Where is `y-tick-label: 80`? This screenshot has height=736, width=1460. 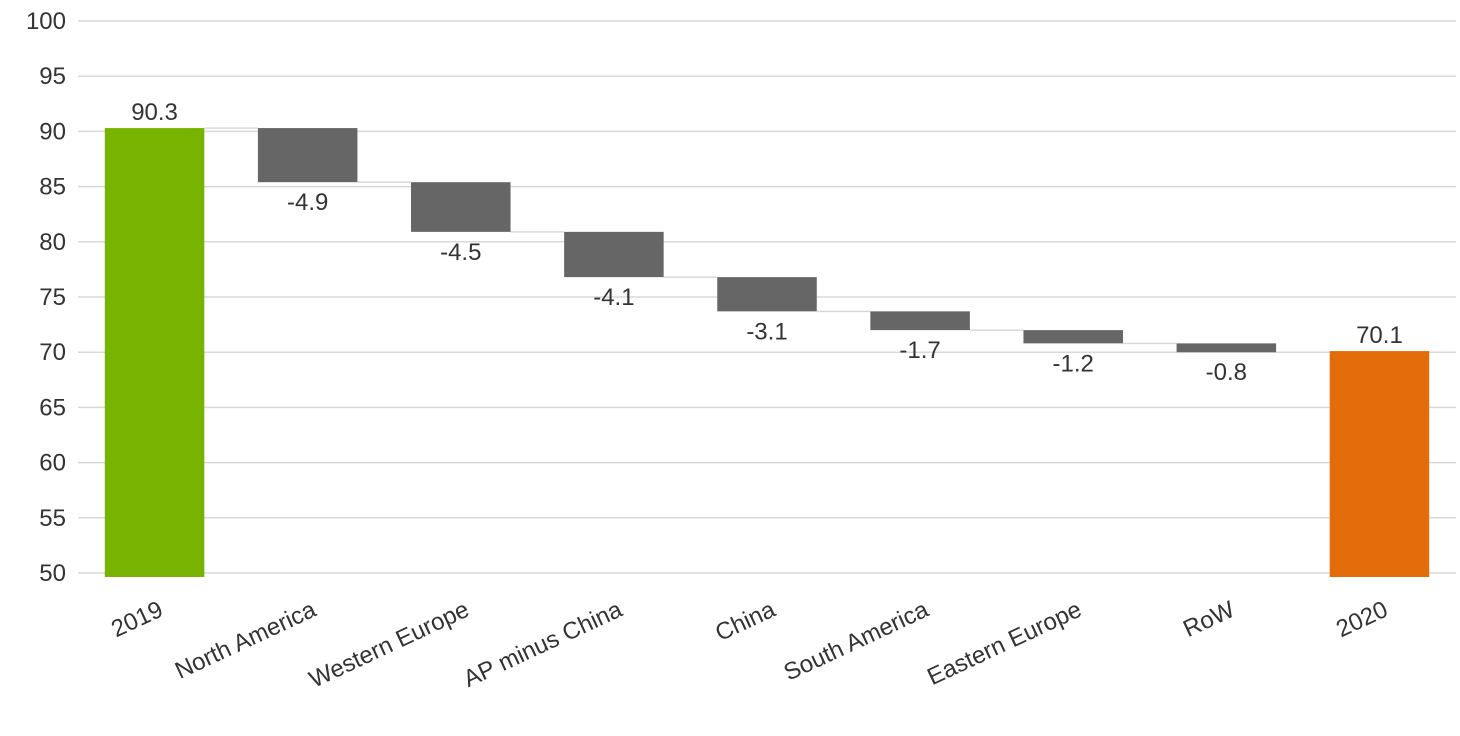 y-tick-label: 80 is located at coordinates (52, 242).